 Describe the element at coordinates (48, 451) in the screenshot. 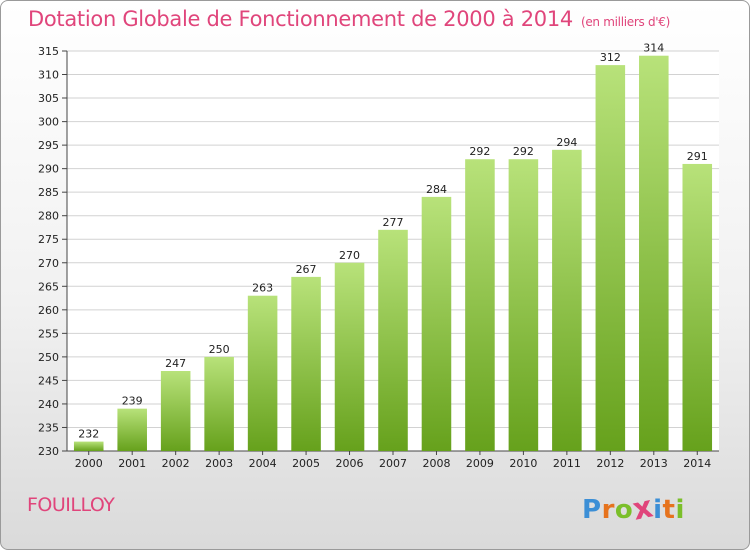

I see `y-tick-label: 230` at that location.